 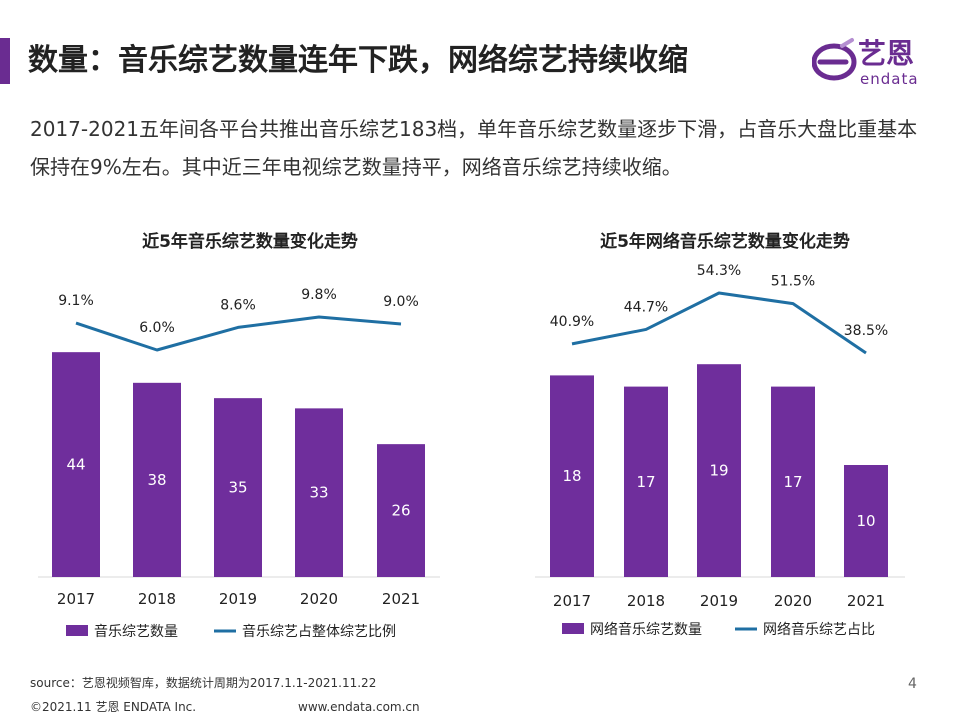 What do you see at coordinates (793, 282) in the screenshot?
I see `chart2-line-label-2020: 51.5%` at bounding box center [793, 282].